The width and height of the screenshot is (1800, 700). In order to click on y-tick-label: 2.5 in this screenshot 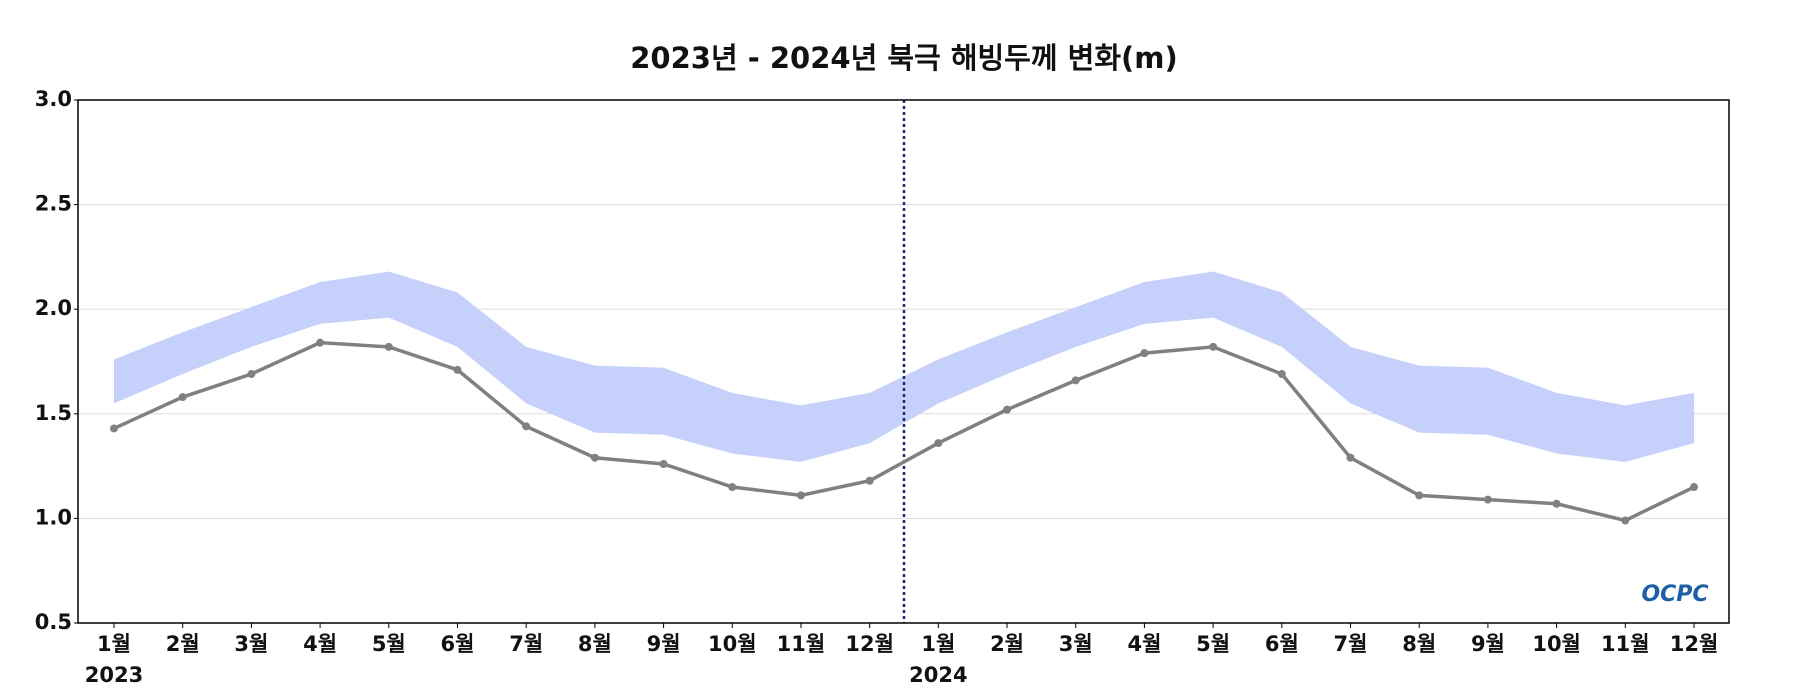, I will do `click(53, 204)`.